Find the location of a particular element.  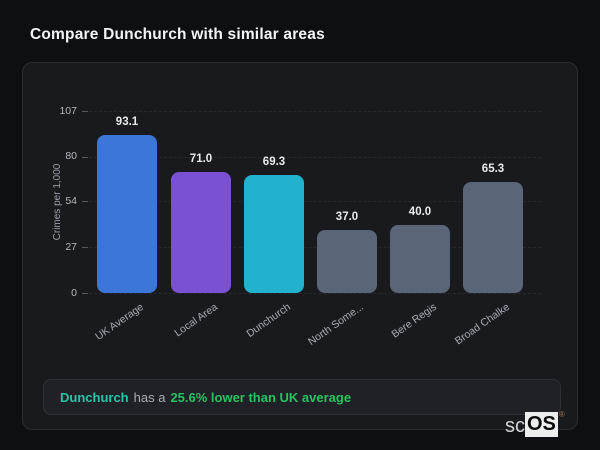

bar-value-label-local-area: 71.0 is located at coordinates (201, 159).